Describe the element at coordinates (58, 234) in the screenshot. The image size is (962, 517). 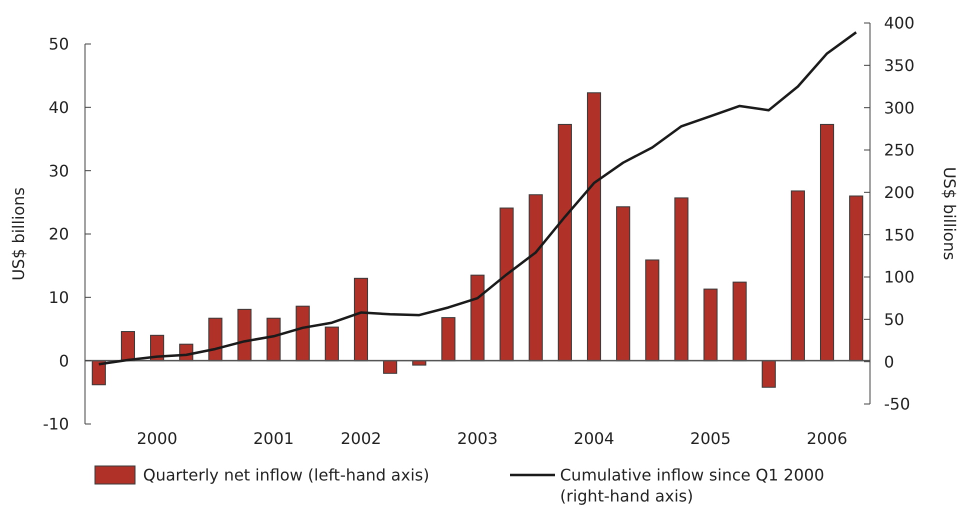
I see `y-tick-label: 20` at that location.